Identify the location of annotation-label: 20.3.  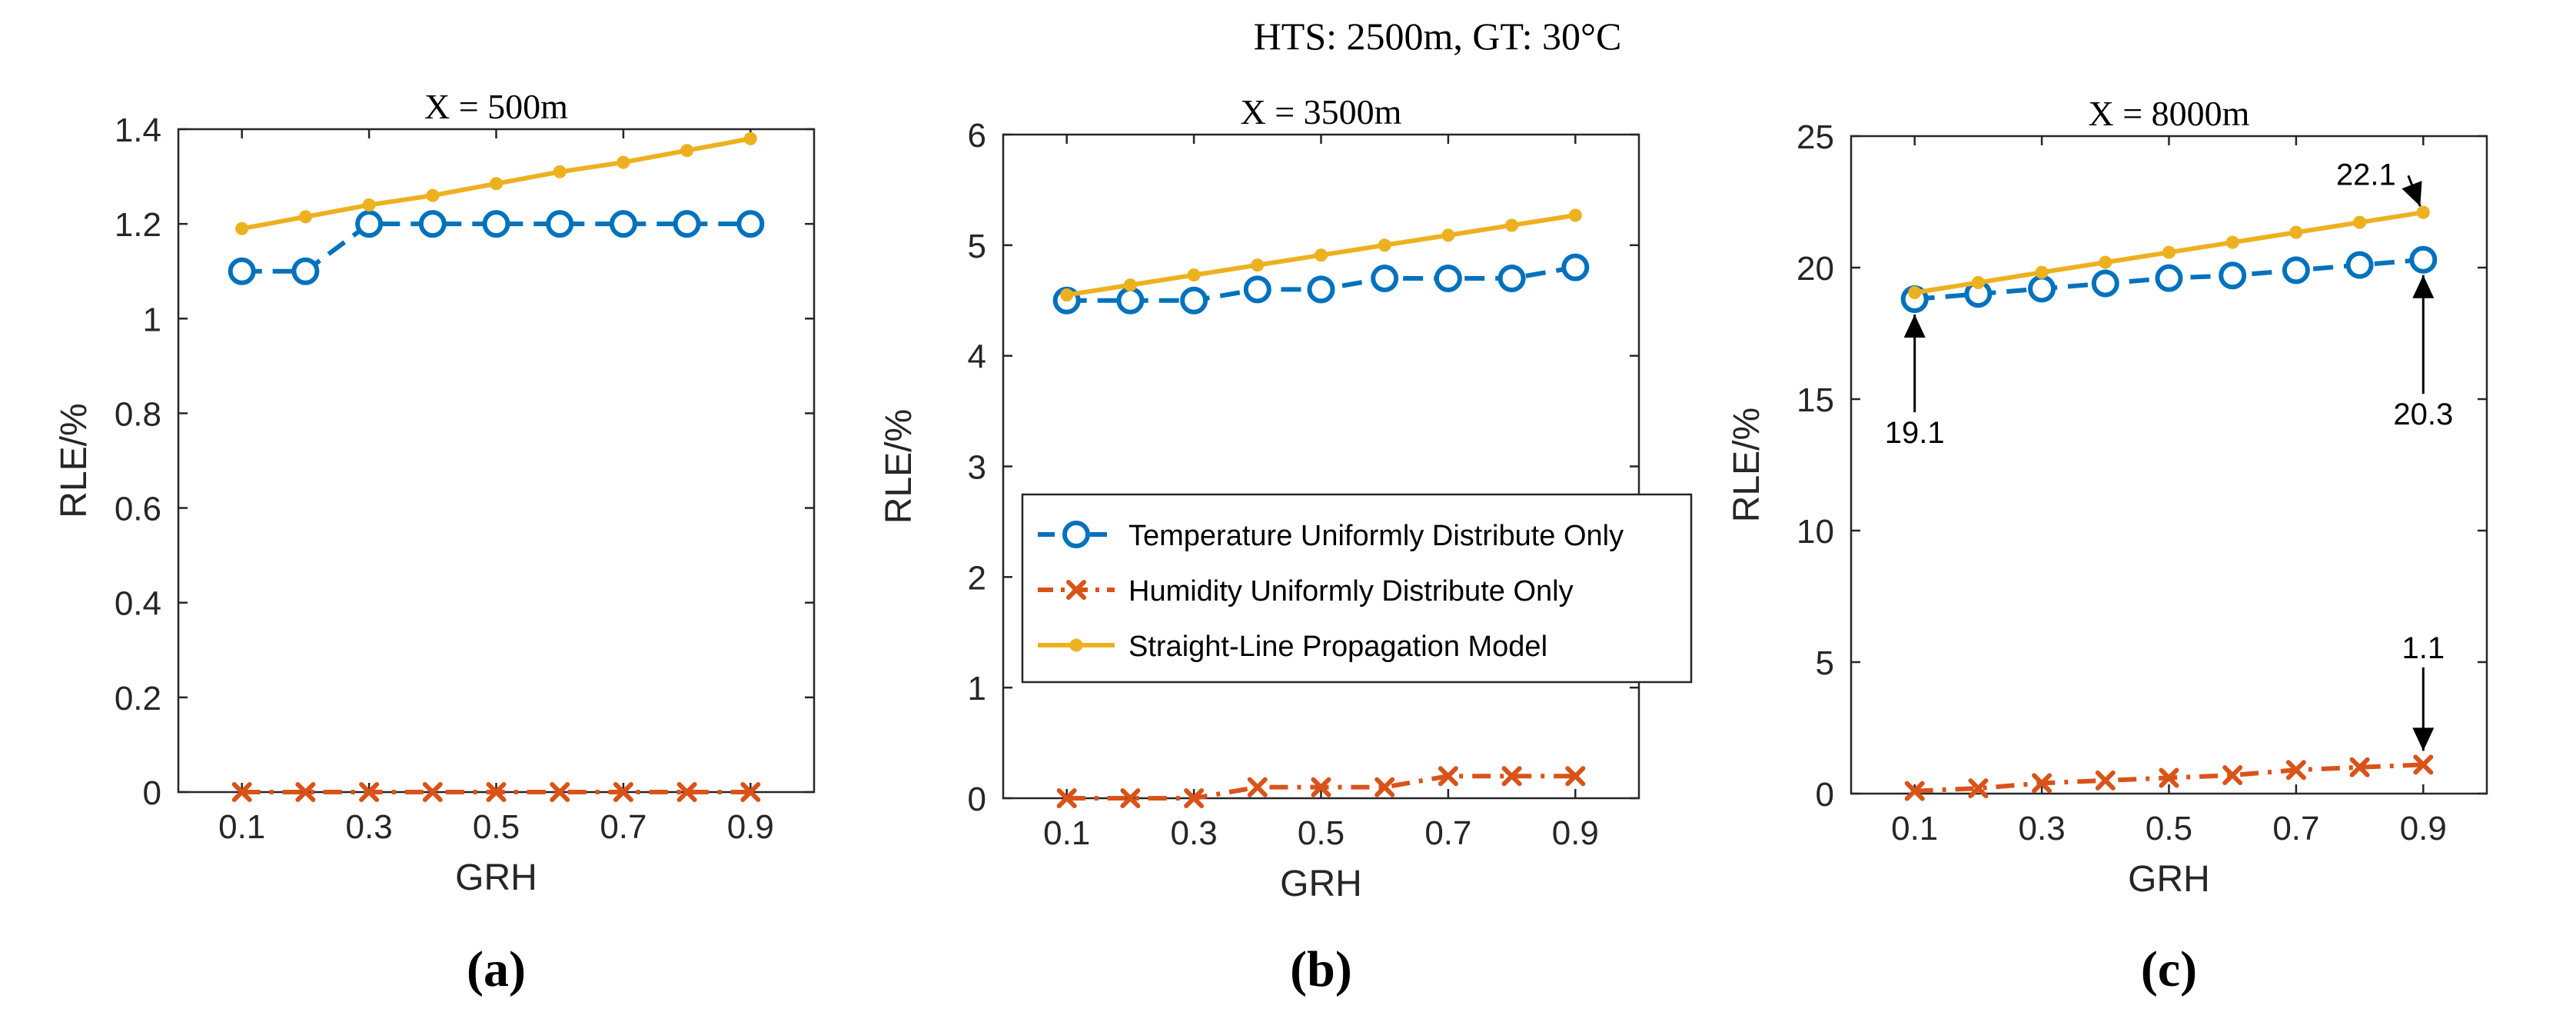
(2423, 414).